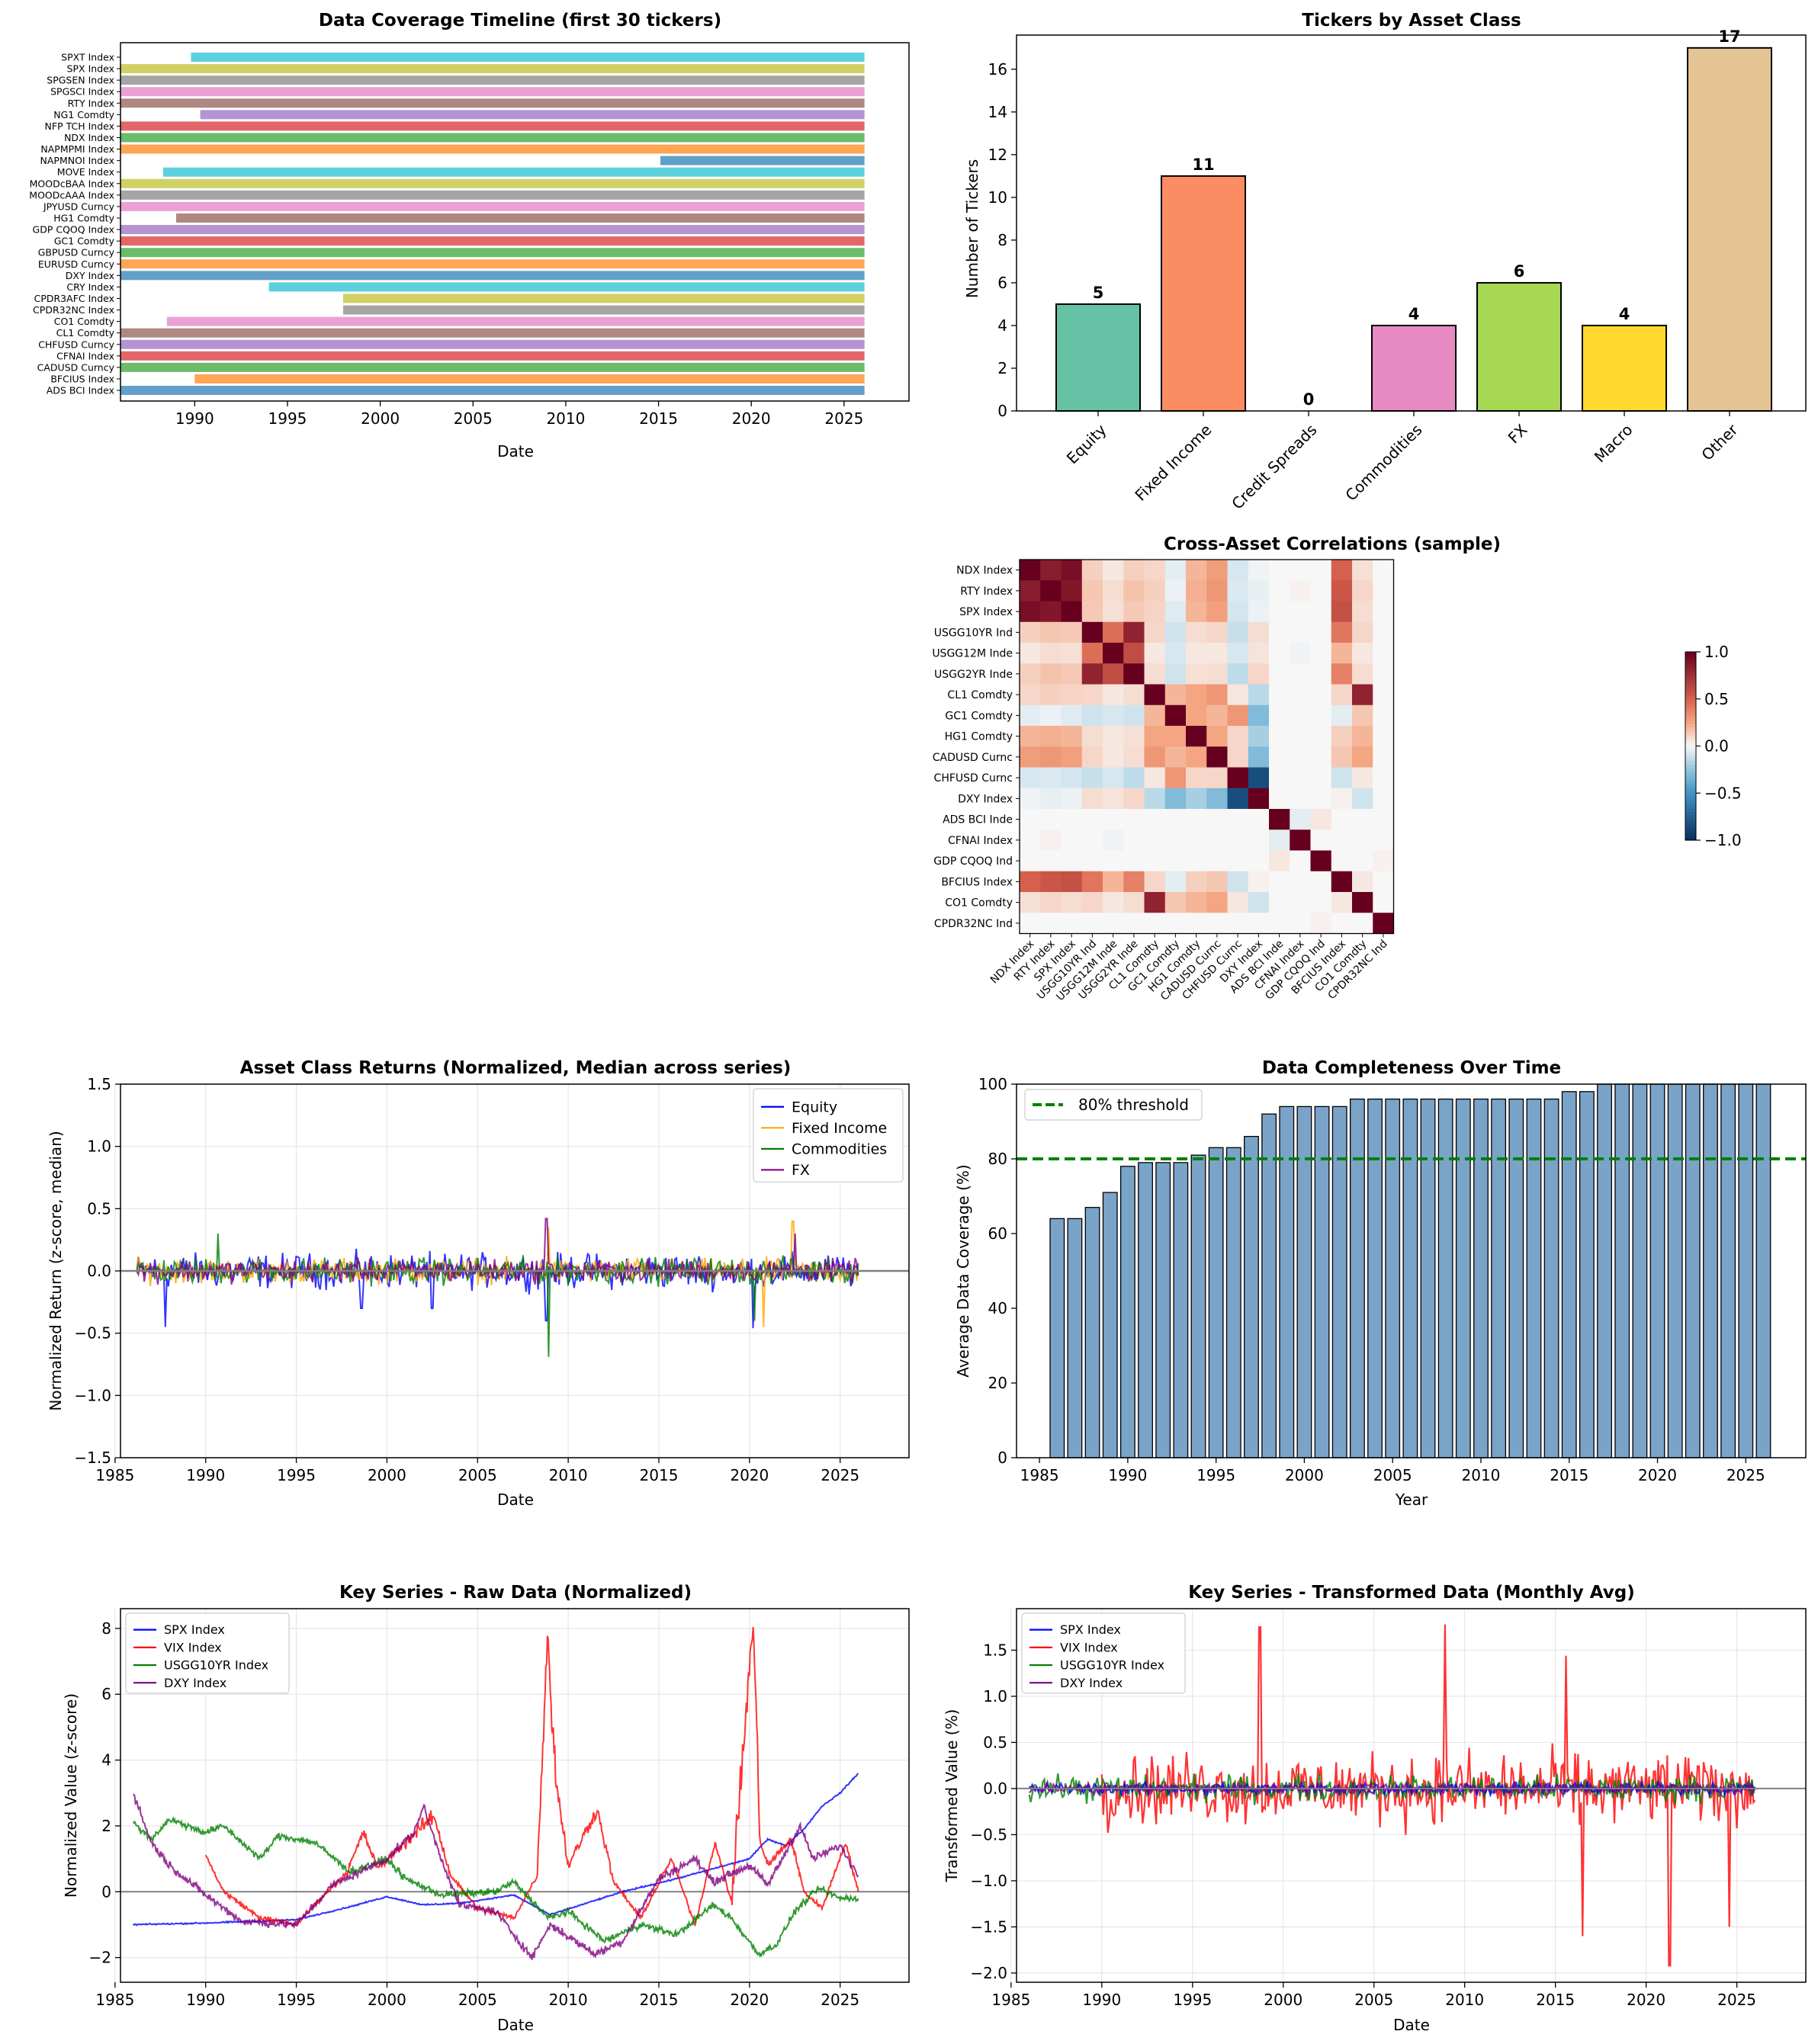 The image size is (1818, 2044). What do you see at coordinates (74, 299) in the screenshot?
I see `timeline-ytick-label: CPDR3AFC Index` at bounding box center [74, 299].